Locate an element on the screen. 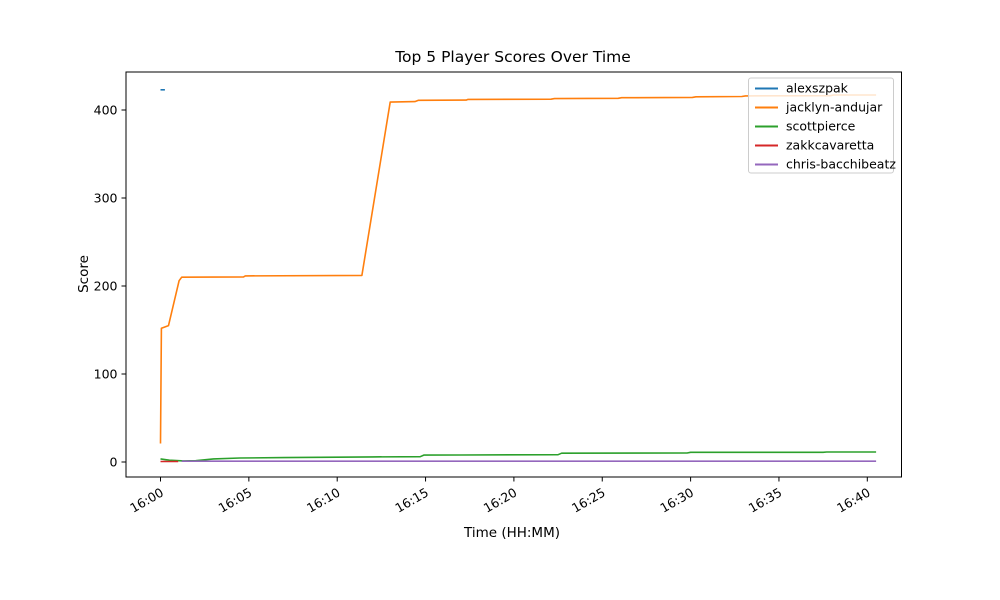 This screenshot has height=600, width=1000. x-tick-label: 16:40 is located at coordinates (853, 500).